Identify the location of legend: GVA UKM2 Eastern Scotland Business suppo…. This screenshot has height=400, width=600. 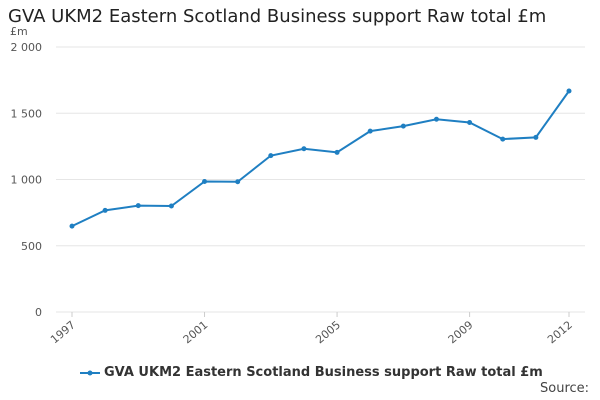
(311, 372).